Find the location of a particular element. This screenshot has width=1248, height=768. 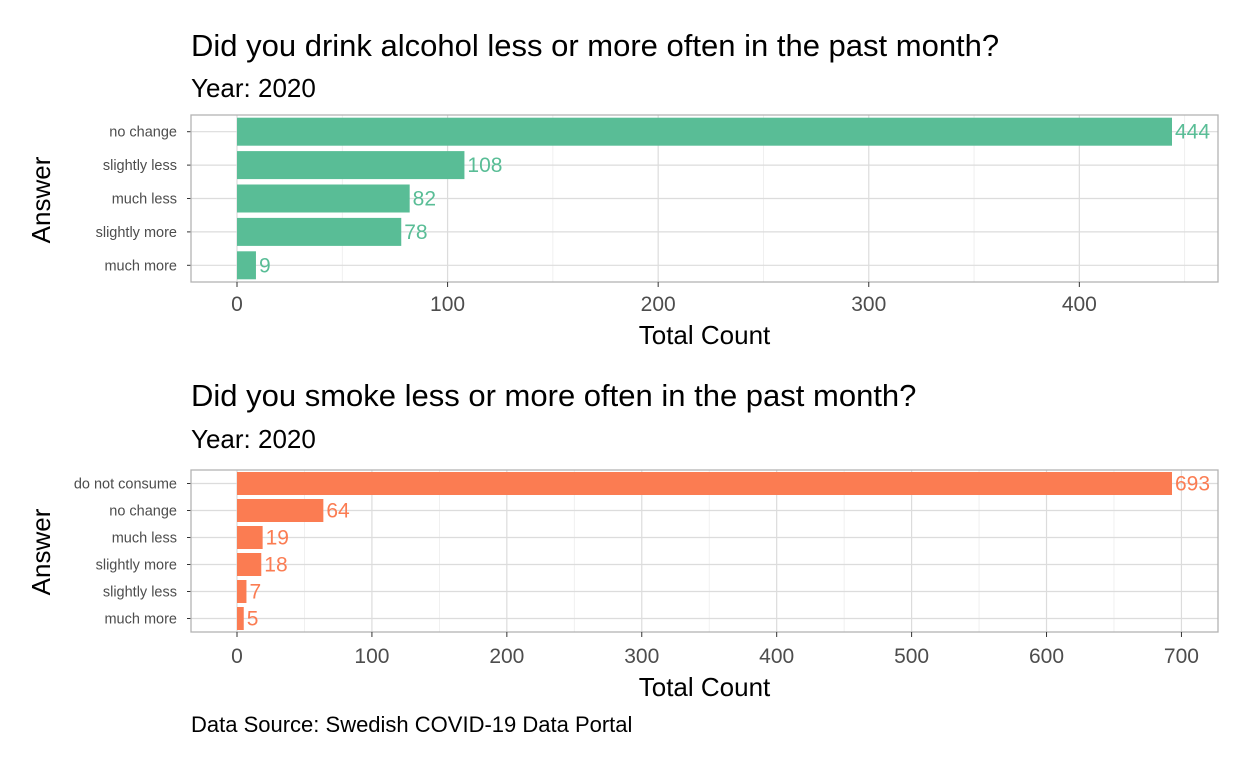

bar-value-label: 108 is located at coordinates (484, 165).